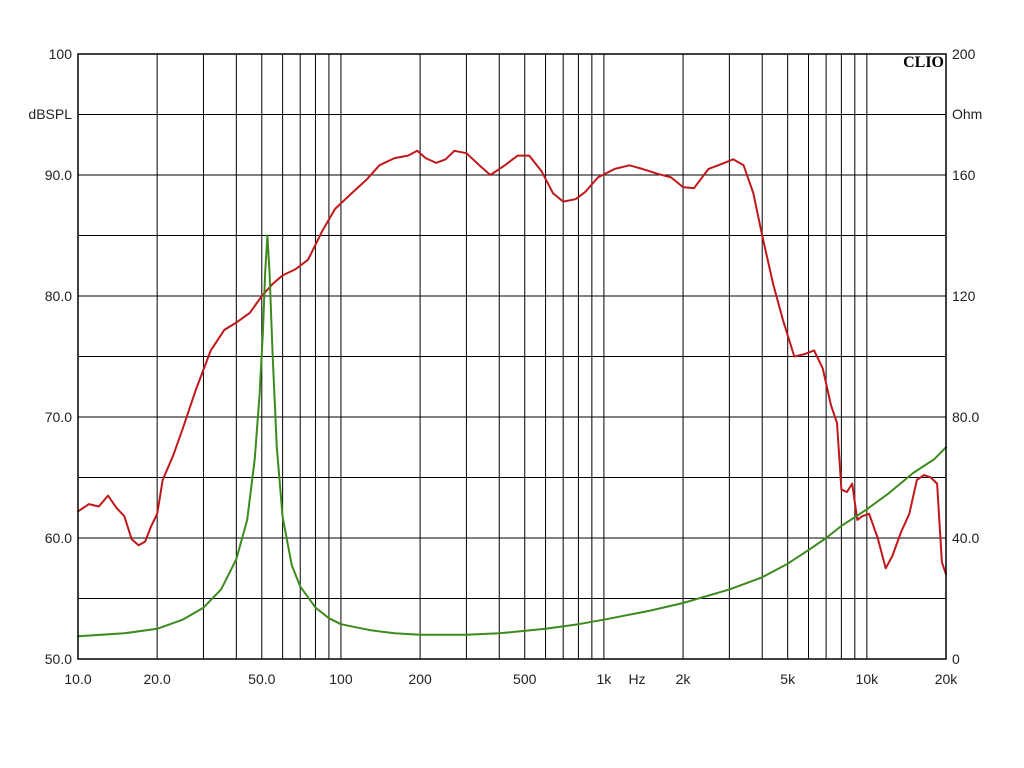 The image size is (1024, 768). What do you see at coordinates (956, 659) in the screenshot?
I see `y-right-tick-label: 0` at bounding box center [956, 659].